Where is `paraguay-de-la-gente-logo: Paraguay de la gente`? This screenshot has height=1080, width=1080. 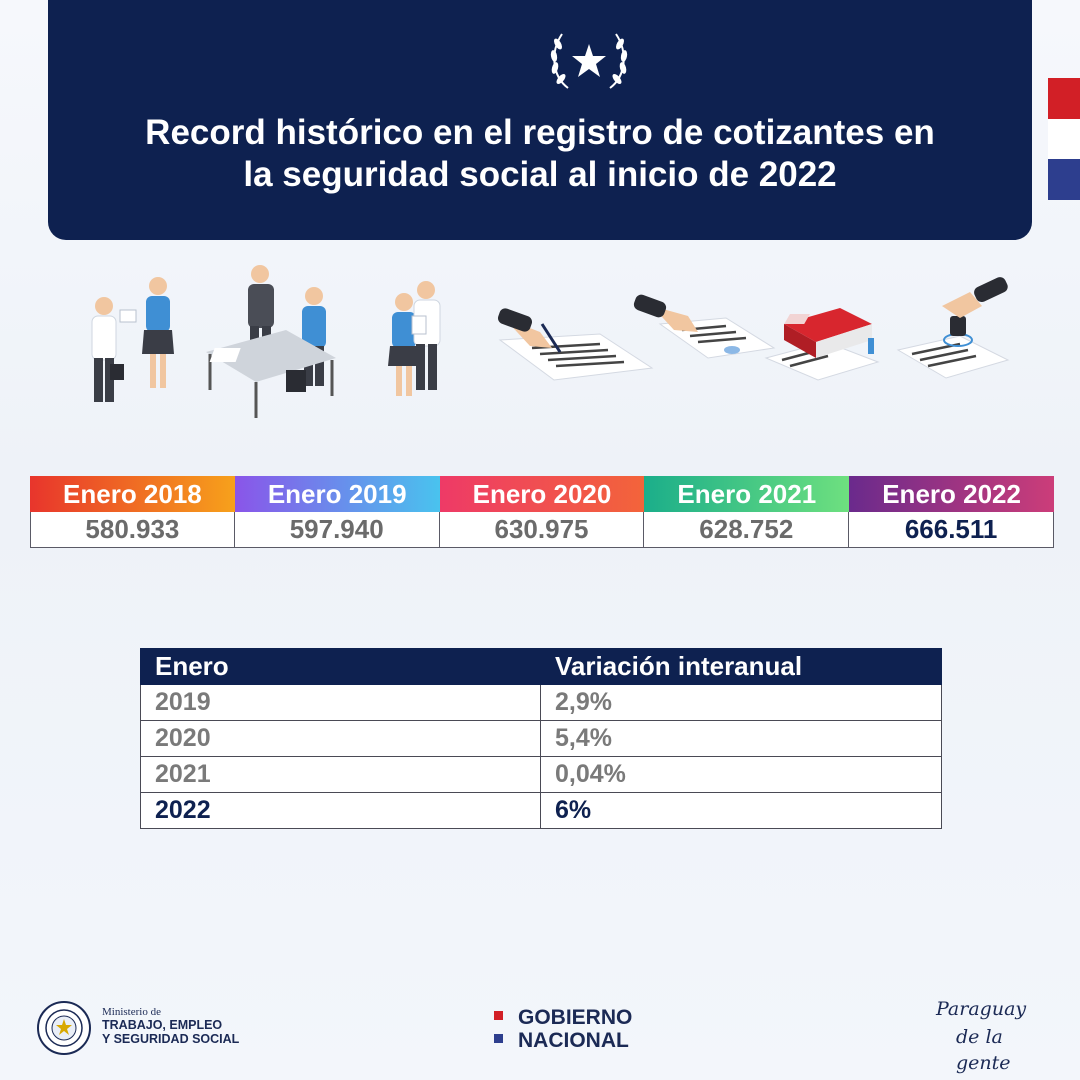
paraguay-de-la-gente-logo: Paraguay de la gente is located at coordinates (997, 1035).